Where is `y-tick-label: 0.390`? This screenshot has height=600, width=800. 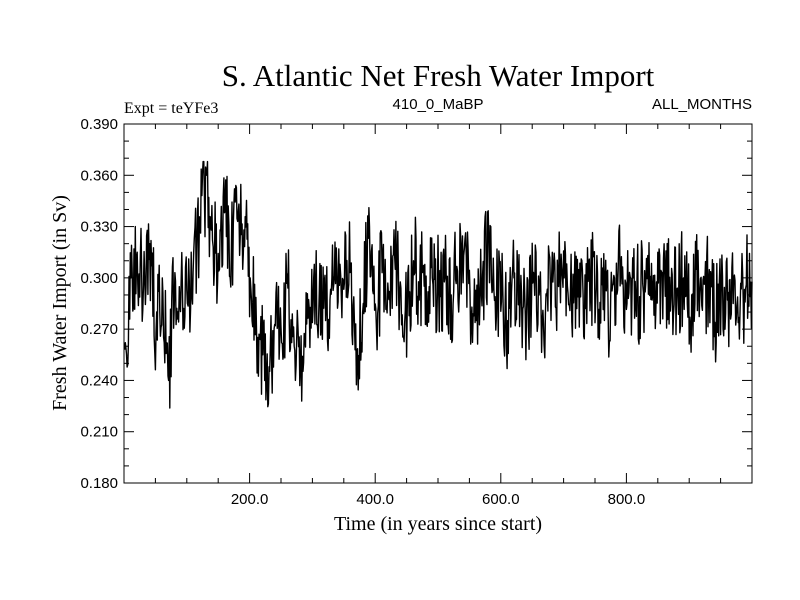
y-tick-label: 0.390 is located at coordinates (99, 124).